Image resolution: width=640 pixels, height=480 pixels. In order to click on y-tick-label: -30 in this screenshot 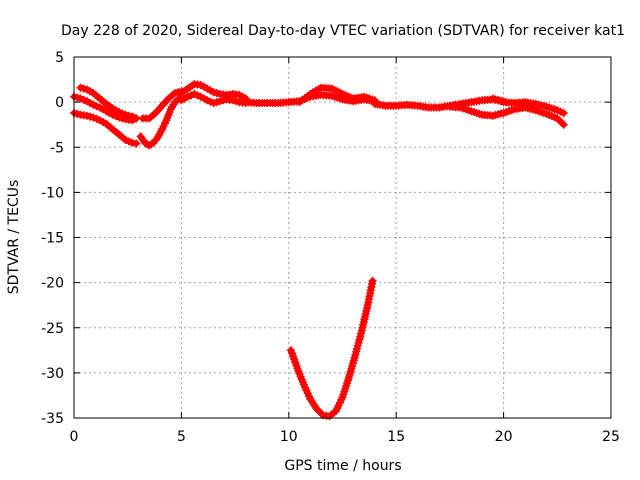, I will do `click(52, 374)`.